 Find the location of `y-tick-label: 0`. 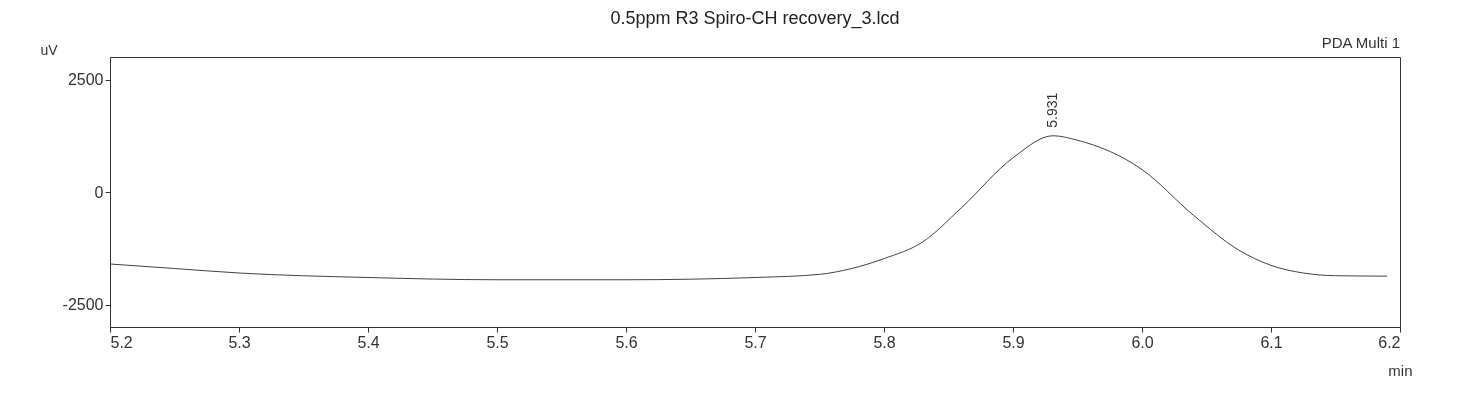

y-tick-label: 0 is located at coordinates (99, 192).